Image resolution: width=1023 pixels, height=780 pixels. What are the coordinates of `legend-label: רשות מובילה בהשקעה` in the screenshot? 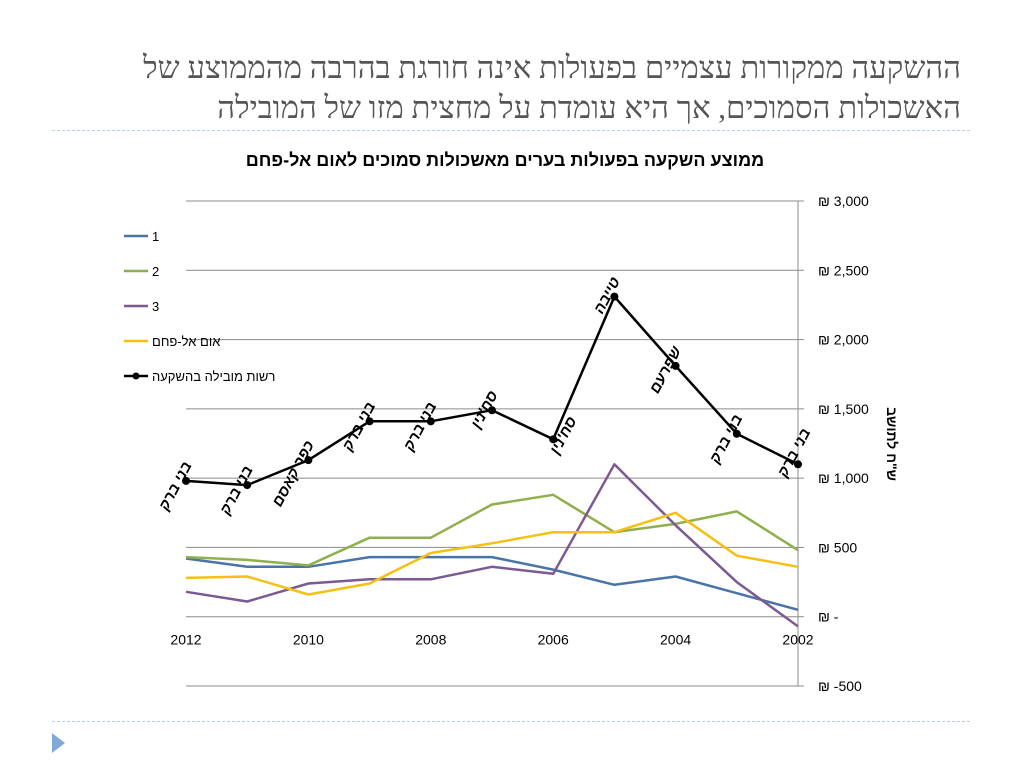 It's located at (213, 376).